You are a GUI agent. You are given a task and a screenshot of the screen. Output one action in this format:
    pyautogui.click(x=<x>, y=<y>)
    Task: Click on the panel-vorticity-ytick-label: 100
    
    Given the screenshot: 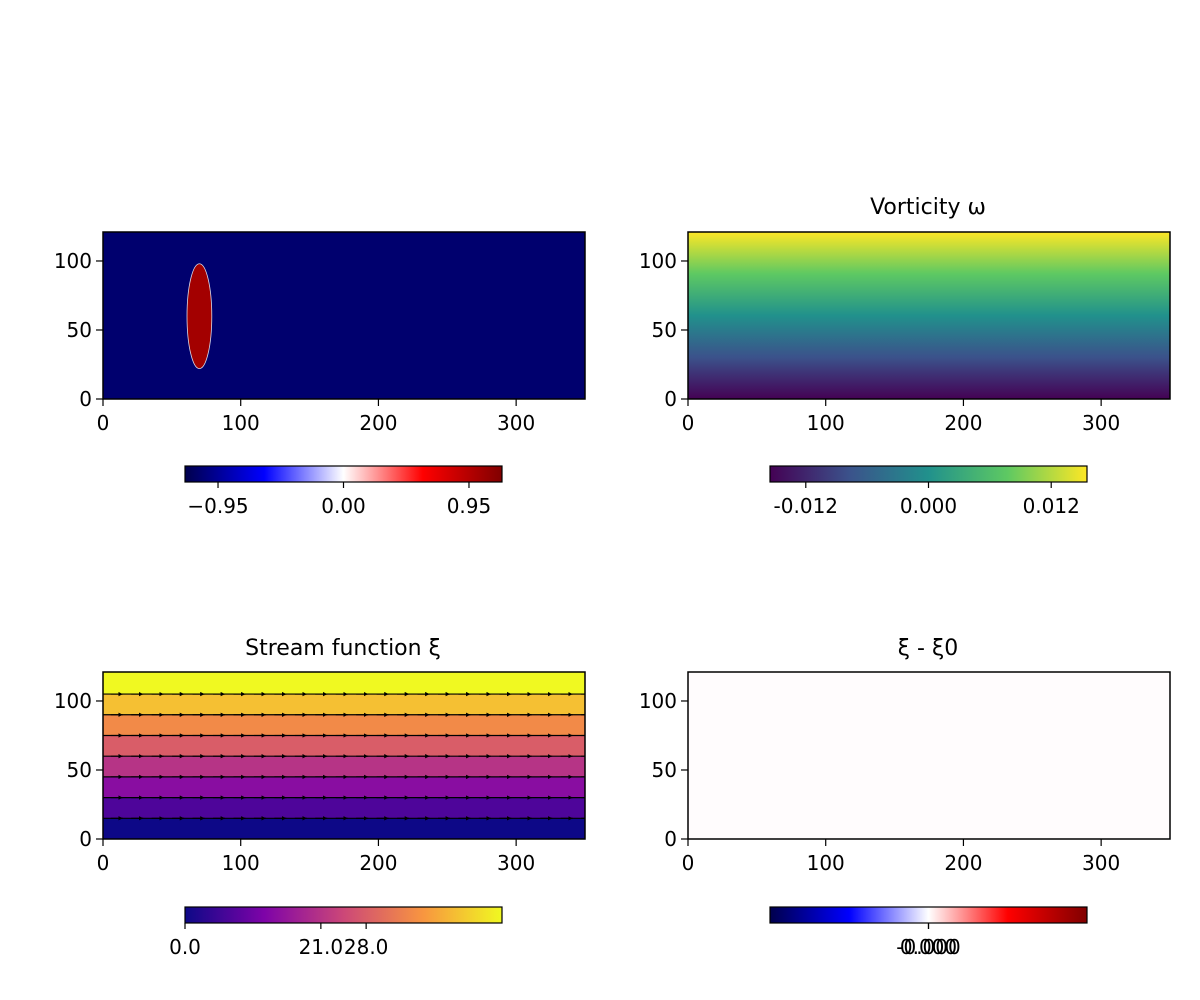 What is the action you would take?
    pyautogui.click(x=658, y=261)
    